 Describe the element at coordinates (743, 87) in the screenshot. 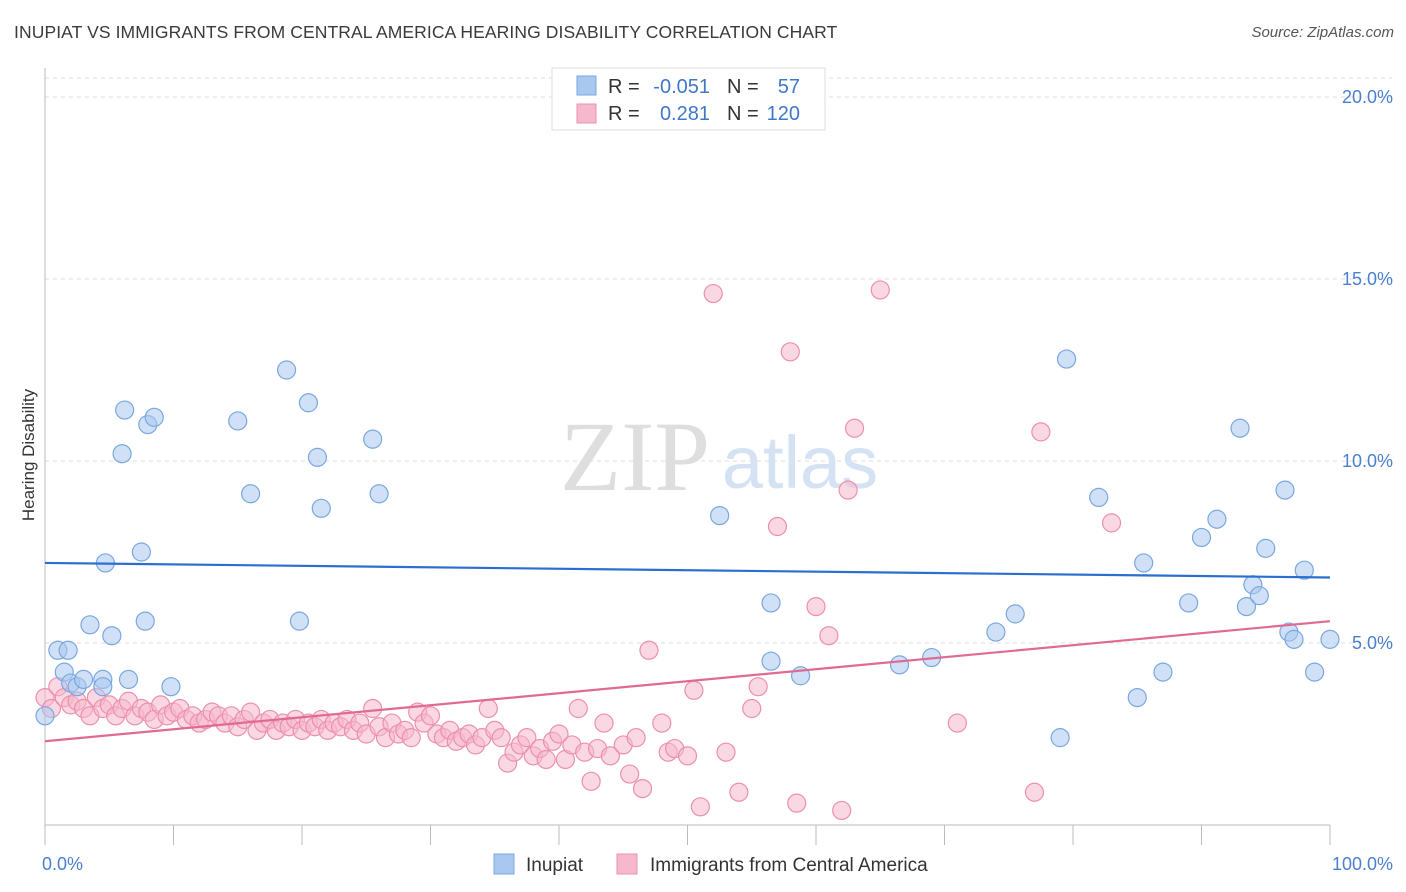

I see `legend-n-label-1: N =` at that location.